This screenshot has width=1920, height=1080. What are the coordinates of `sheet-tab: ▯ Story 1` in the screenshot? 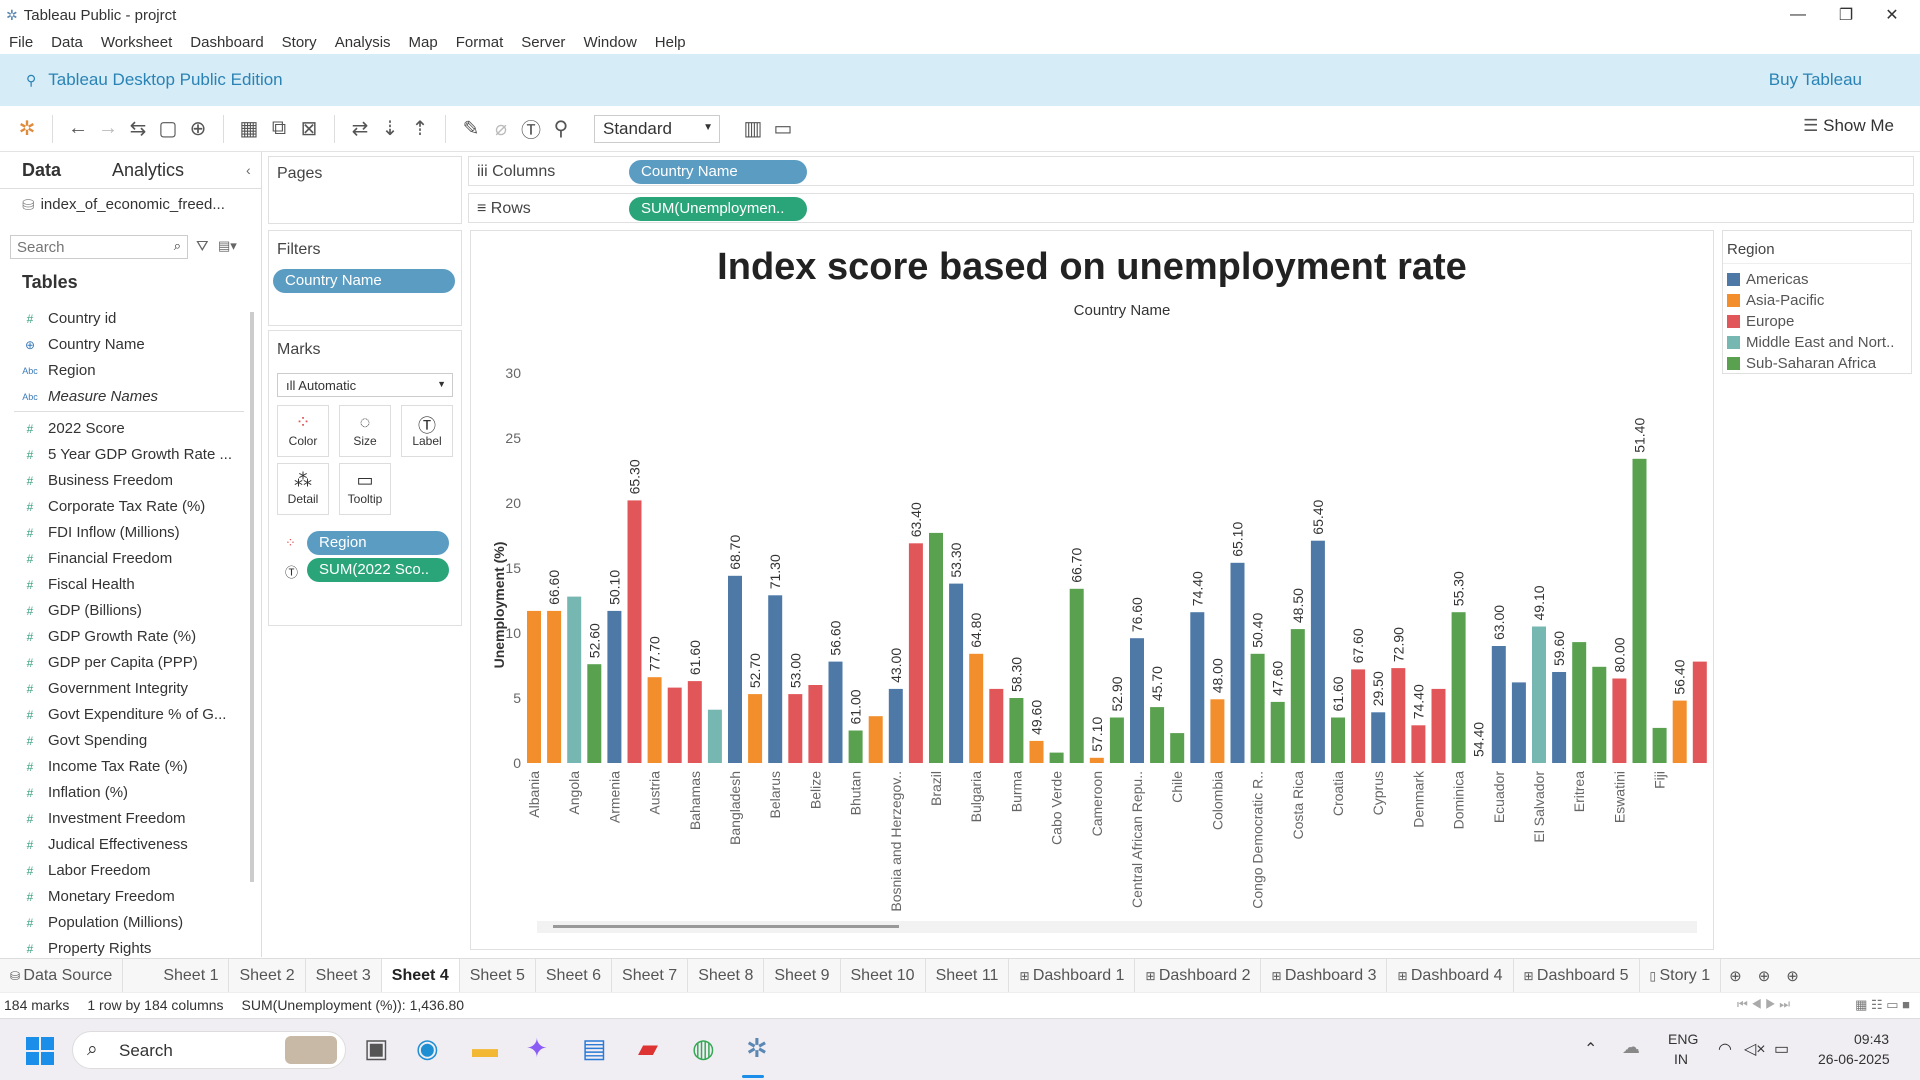 It's located at (1681, 975).